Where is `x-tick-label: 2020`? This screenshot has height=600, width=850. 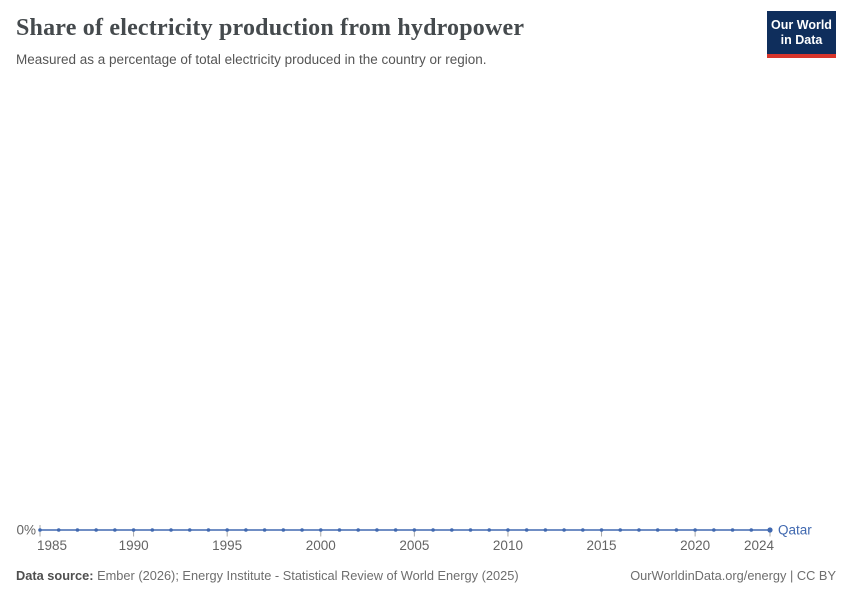
x-tick-label: 2020 is located at coordinates (695, 545).